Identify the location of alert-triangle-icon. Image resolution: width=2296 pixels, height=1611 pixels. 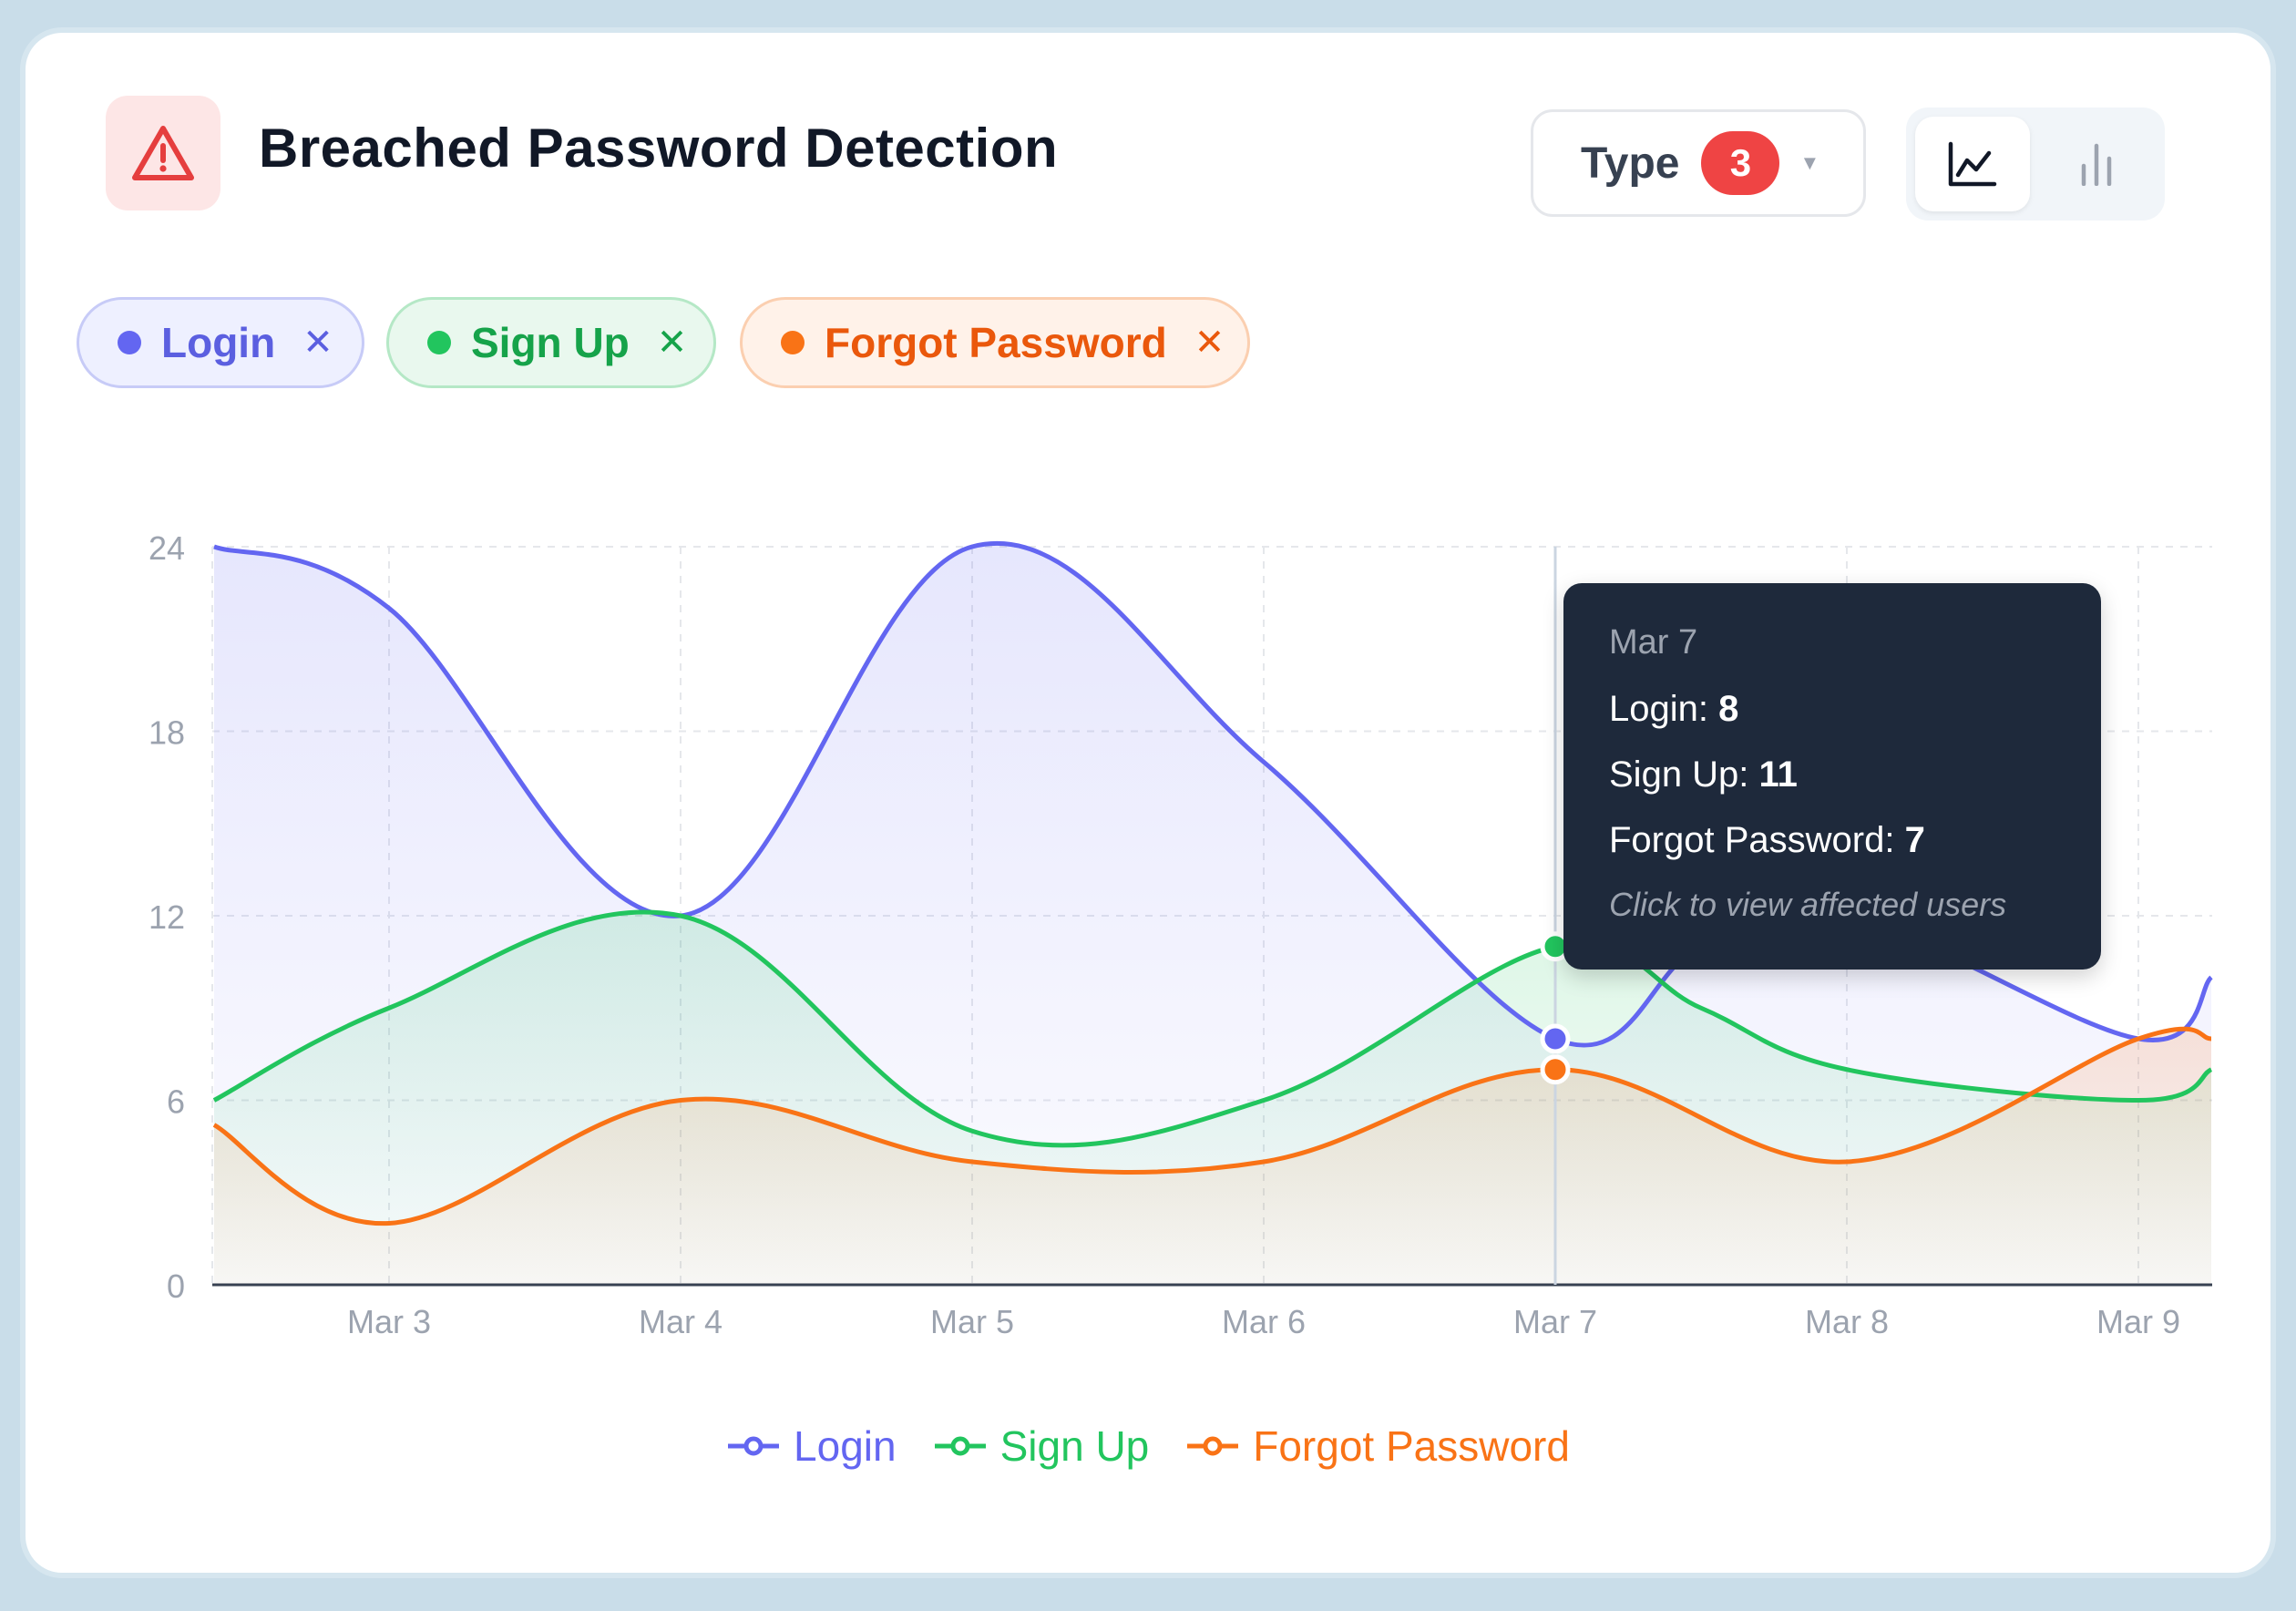
(163, 153).